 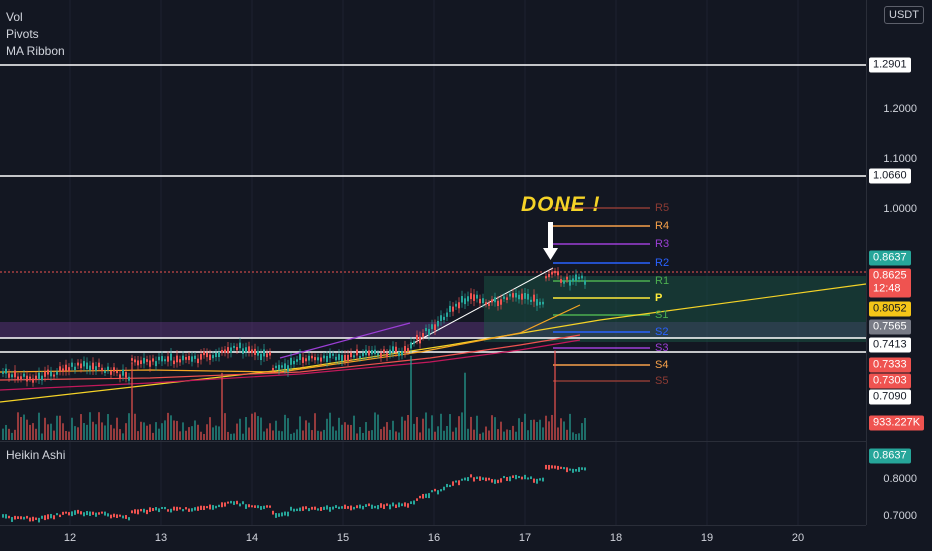 What do you see at coordinates (22, 34) in the screenshot?
I see `pivots-indicator-legend: Pivots` at bounding box center [22, 34].